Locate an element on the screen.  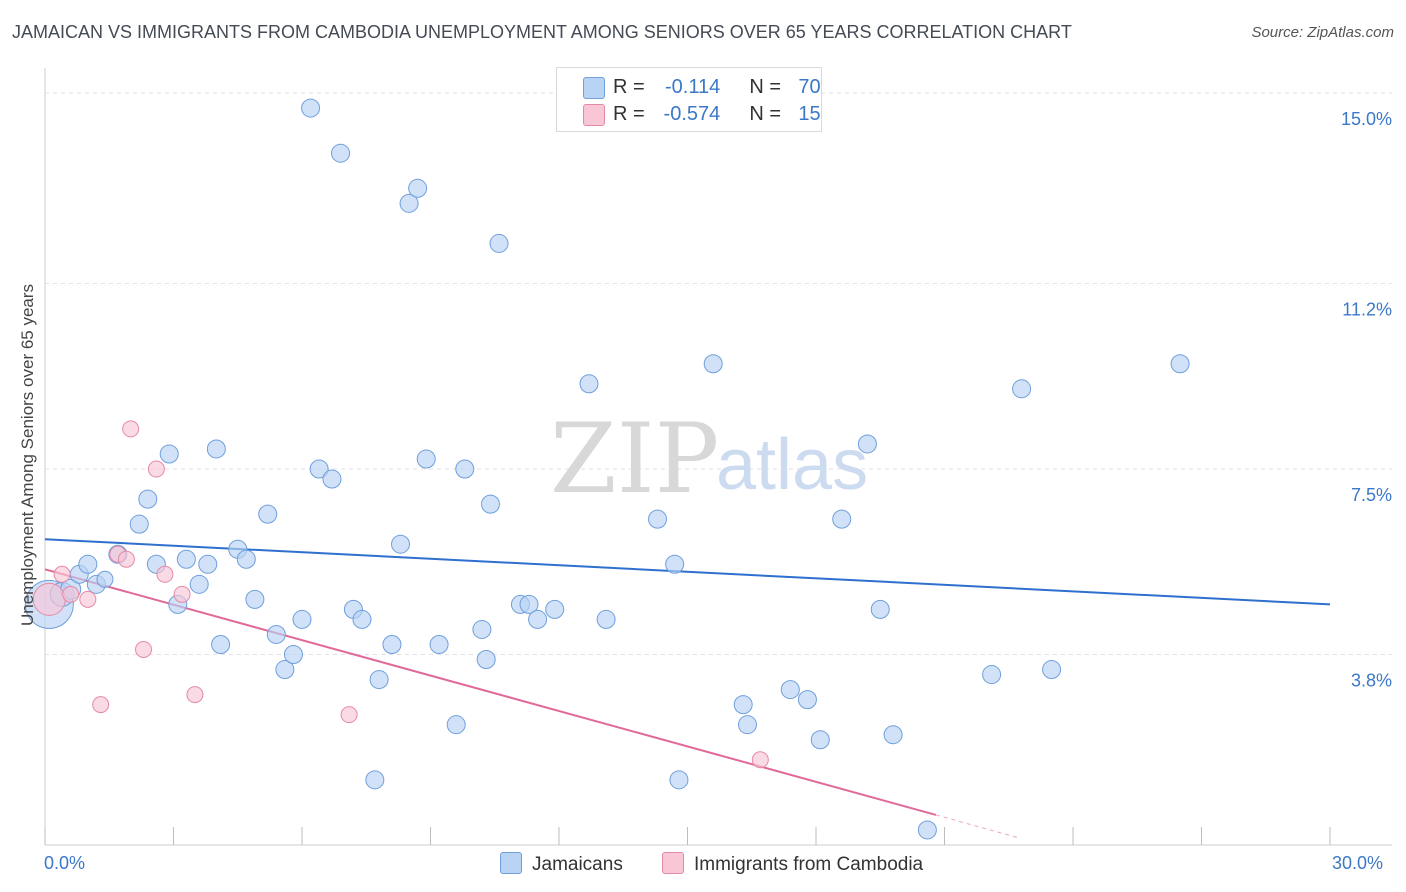
r-label: R = is located at coordinates (629, 87).